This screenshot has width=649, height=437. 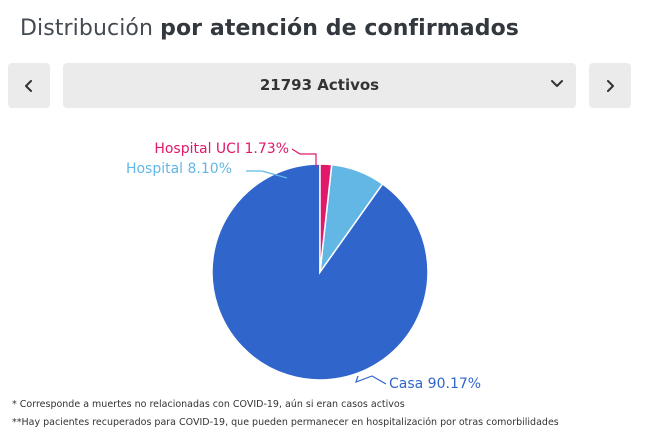 I want to click on next-button, so click(x=610, y=85).